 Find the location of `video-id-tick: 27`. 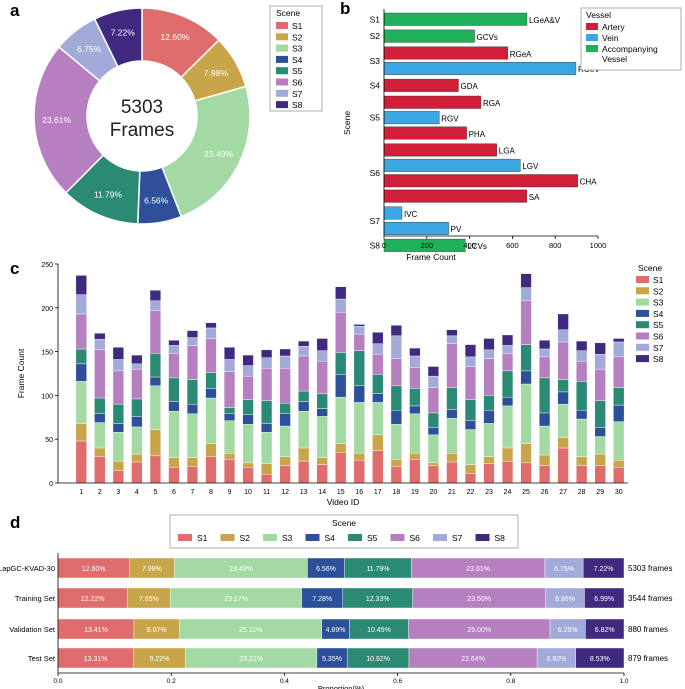

video-id-tick: 27 is located at coordinates (563, 492).